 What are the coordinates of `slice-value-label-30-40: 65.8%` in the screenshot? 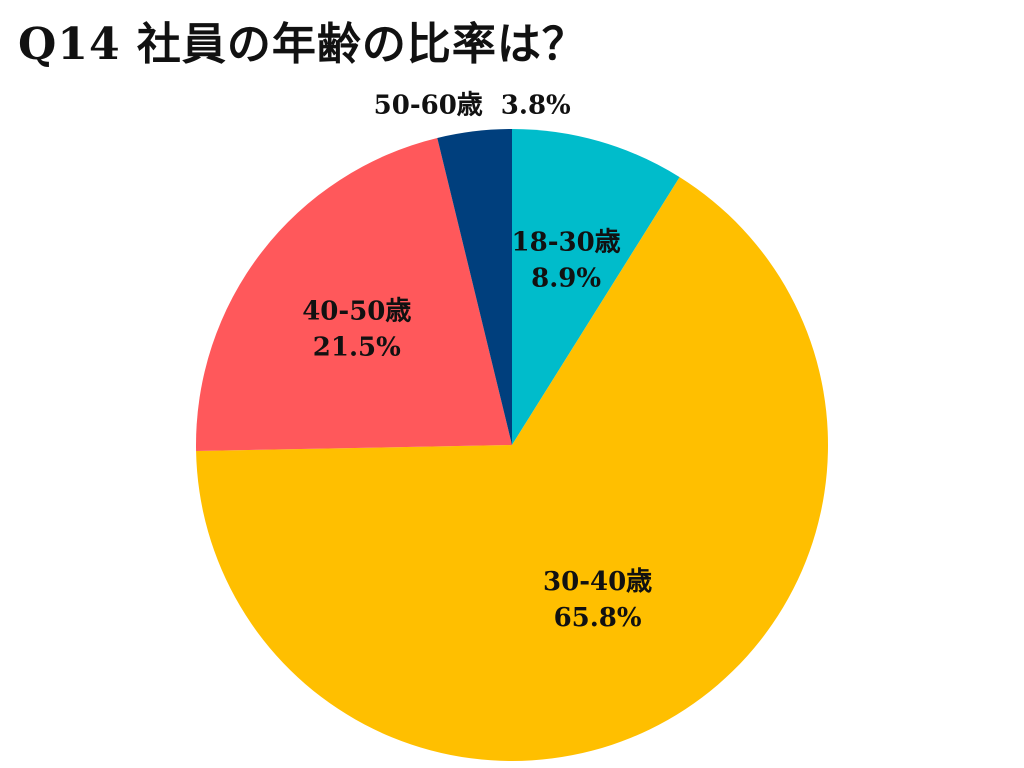 It's located at (598, 618).